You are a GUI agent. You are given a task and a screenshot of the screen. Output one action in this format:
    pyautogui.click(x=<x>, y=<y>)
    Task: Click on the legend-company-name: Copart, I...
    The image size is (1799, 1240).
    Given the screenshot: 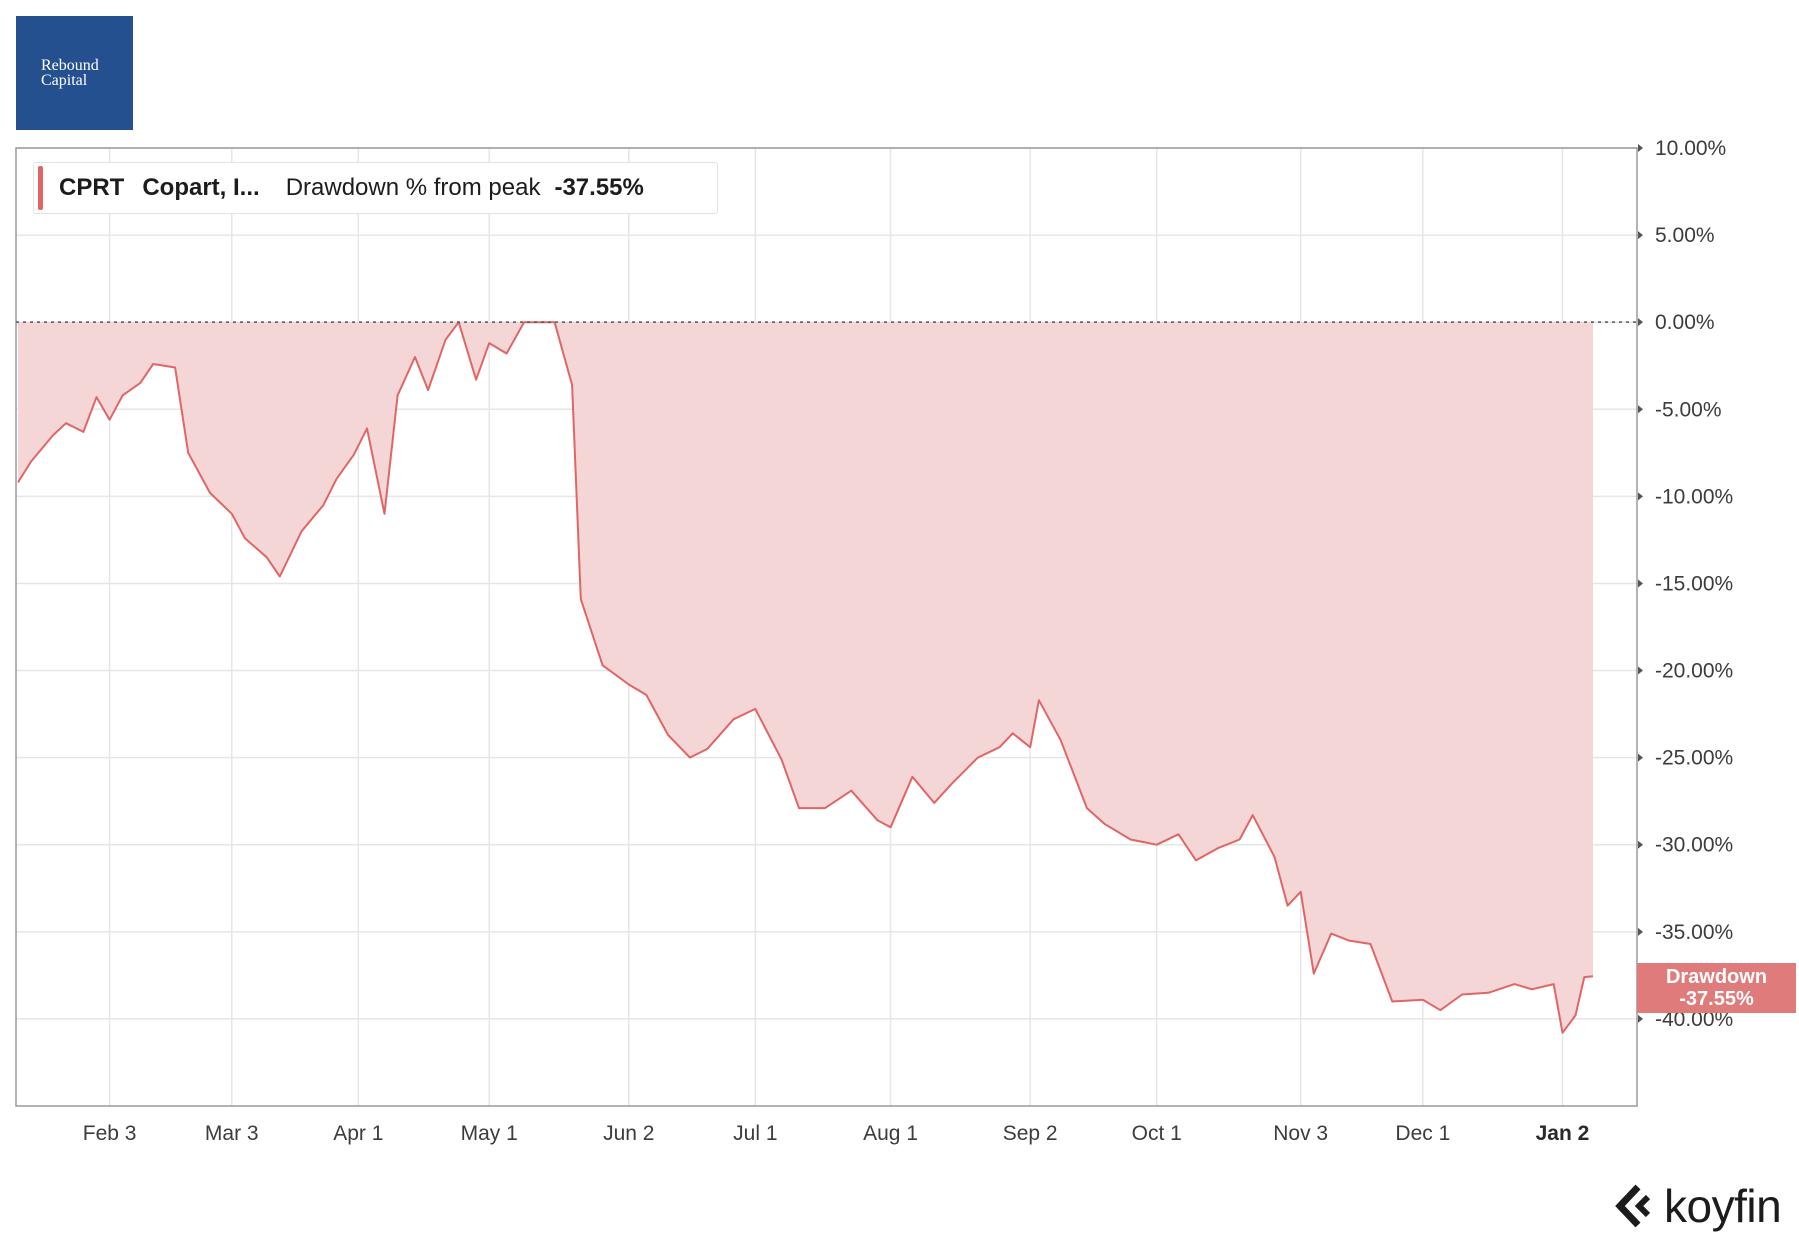 What is the action you would take?
    pyautogui.click(x=201, y=187)
    